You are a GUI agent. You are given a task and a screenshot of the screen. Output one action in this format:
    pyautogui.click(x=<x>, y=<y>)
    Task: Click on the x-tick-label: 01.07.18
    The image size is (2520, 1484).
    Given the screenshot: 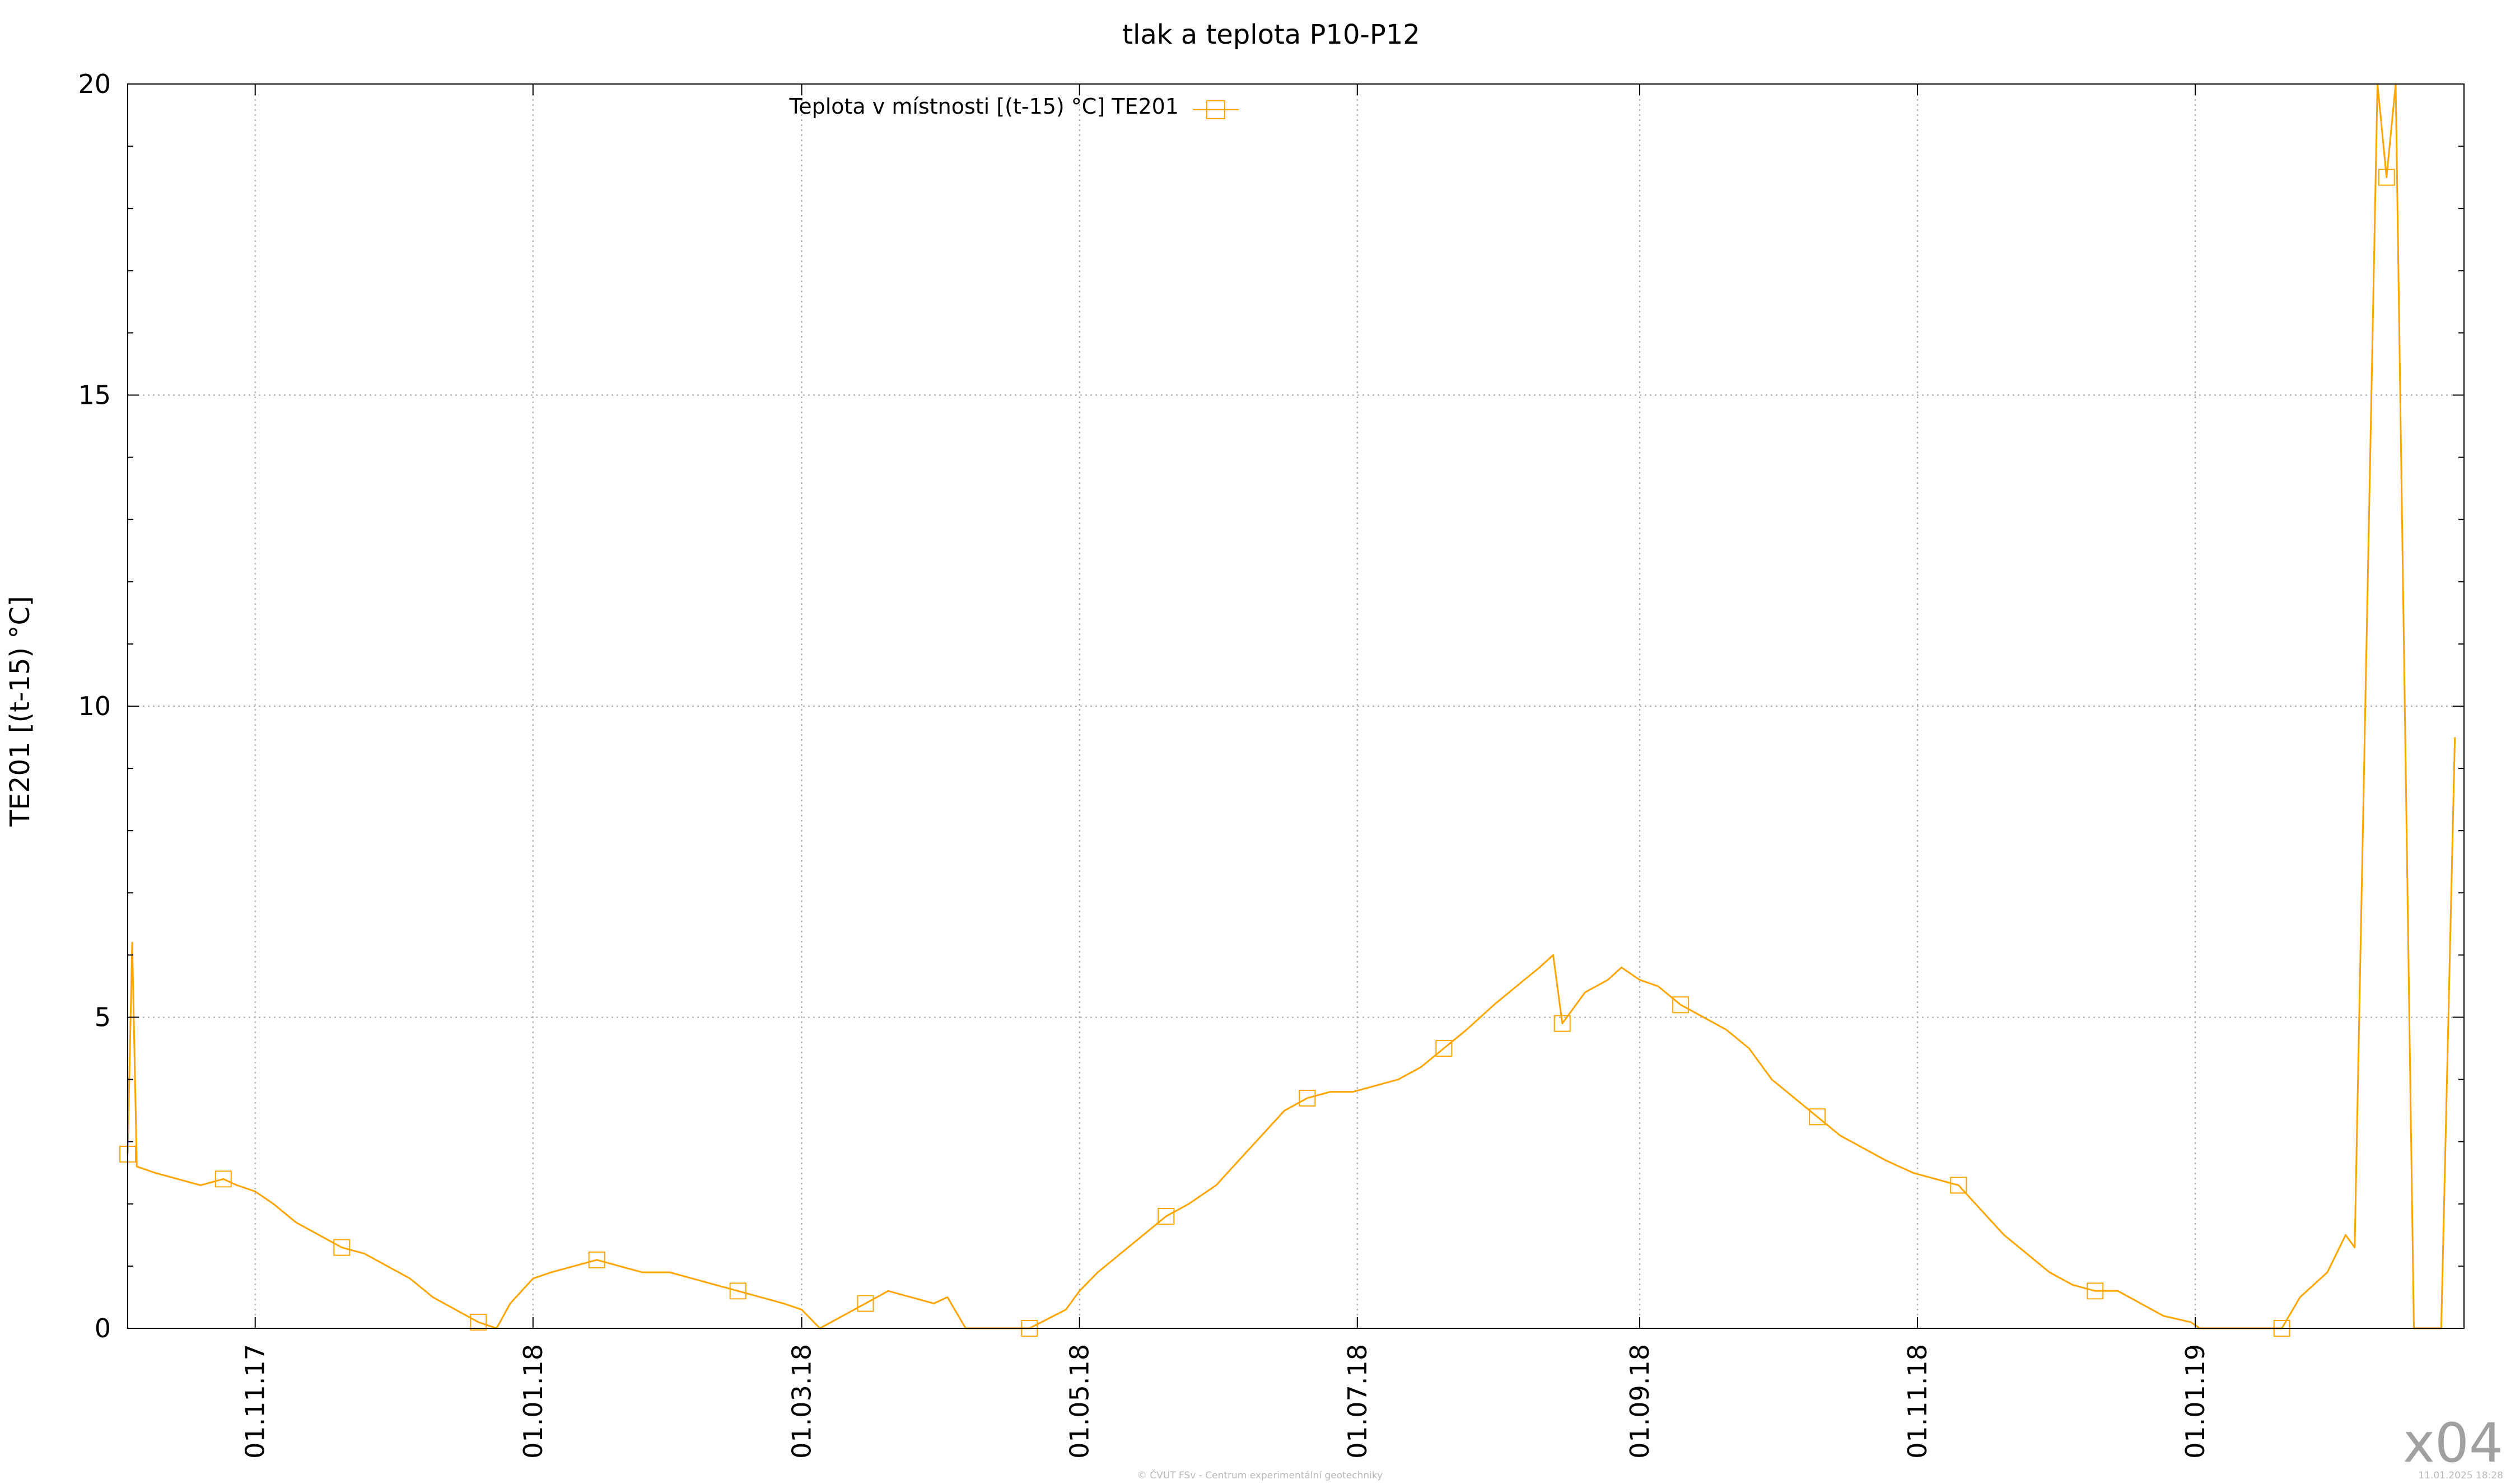 What is the action you would take?
    pyautogui.click(x=1358, y=1402)
    